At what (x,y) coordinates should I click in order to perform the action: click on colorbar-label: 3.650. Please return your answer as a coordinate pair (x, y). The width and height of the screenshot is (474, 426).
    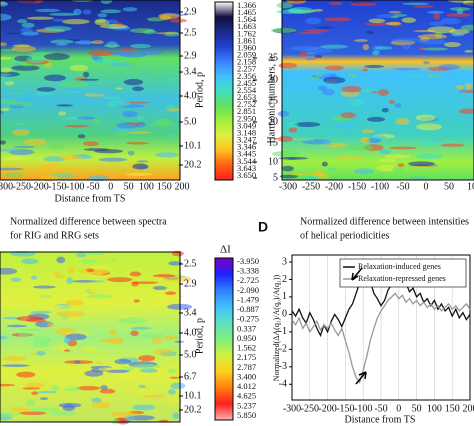
    Looking at the image, I should click on (246, 175).